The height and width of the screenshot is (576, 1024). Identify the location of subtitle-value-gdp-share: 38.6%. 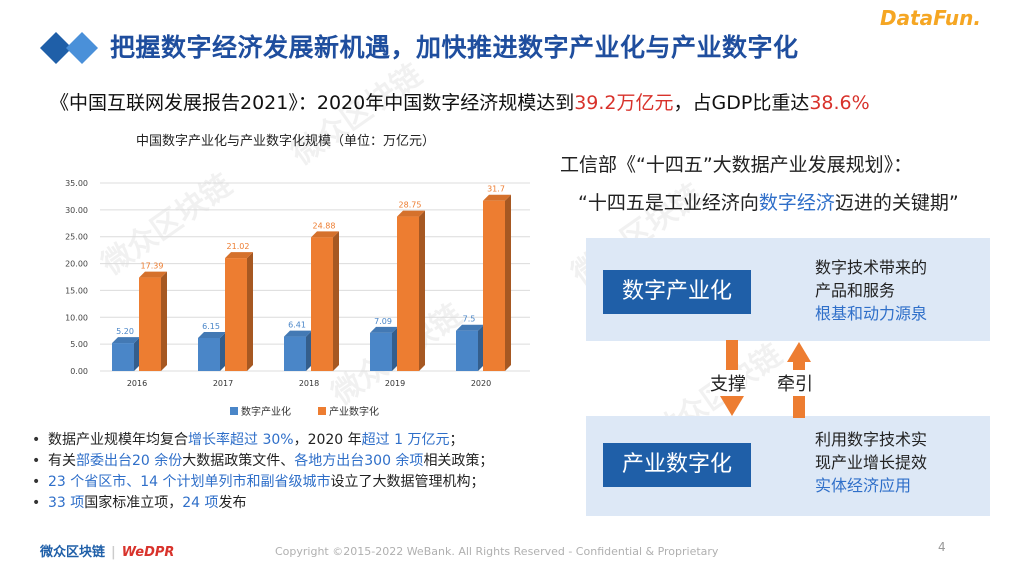
(839, 103).